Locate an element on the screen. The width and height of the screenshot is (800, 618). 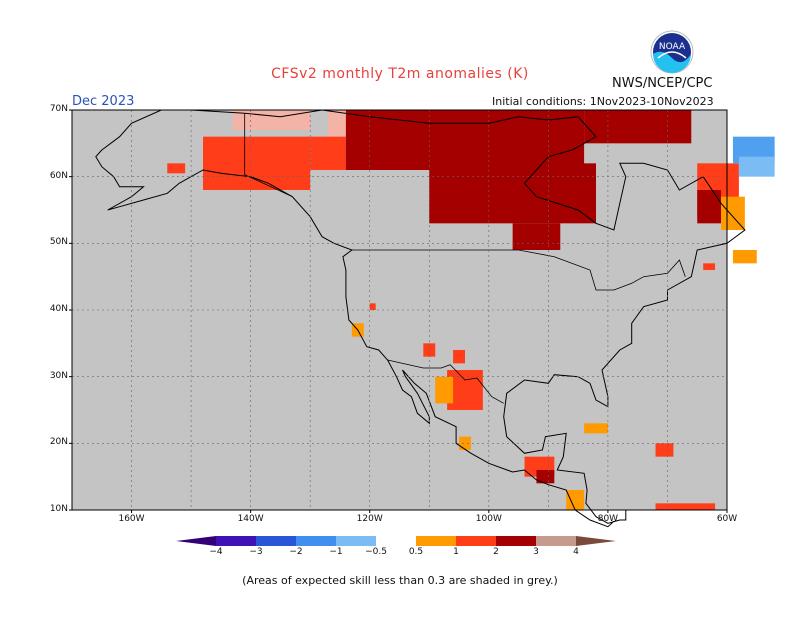
anomaly-region-venezuela is located at coordinates (685, 506).